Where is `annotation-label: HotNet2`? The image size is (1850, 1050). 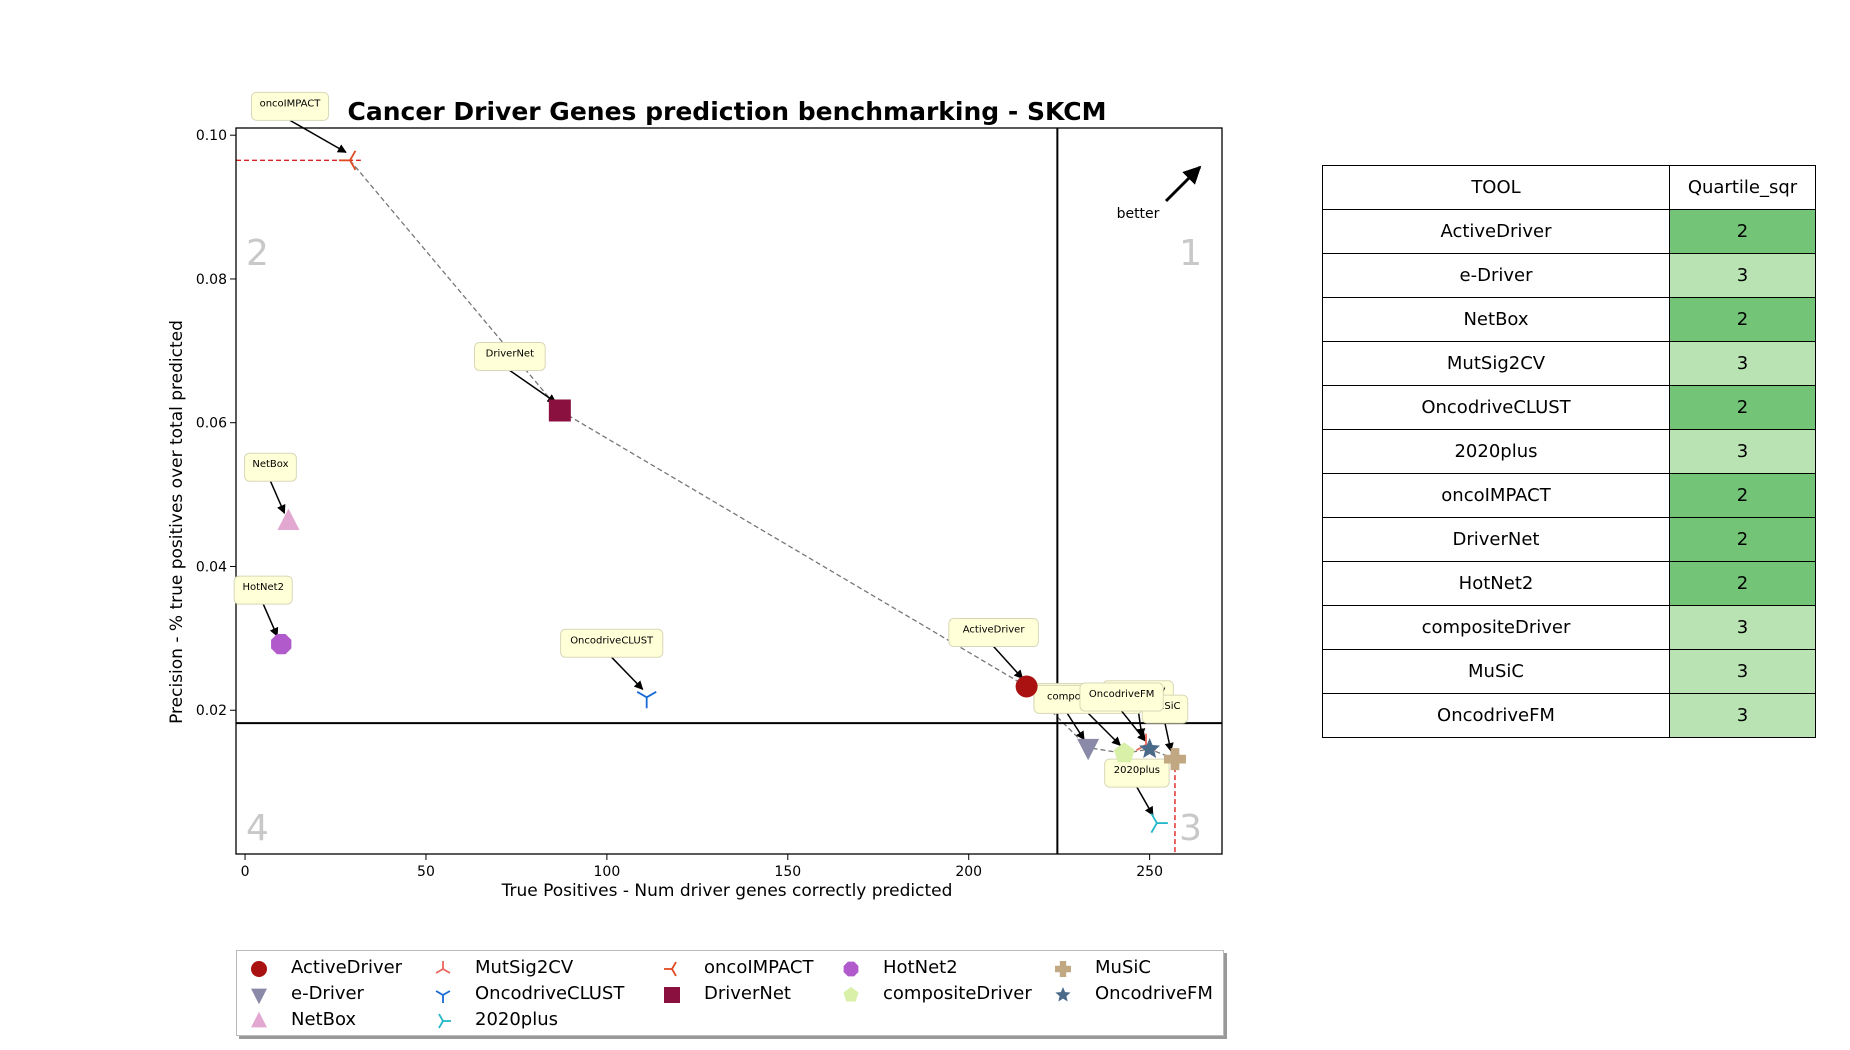
annotation-label: HotNet2 is located at coordinates (262, 587).